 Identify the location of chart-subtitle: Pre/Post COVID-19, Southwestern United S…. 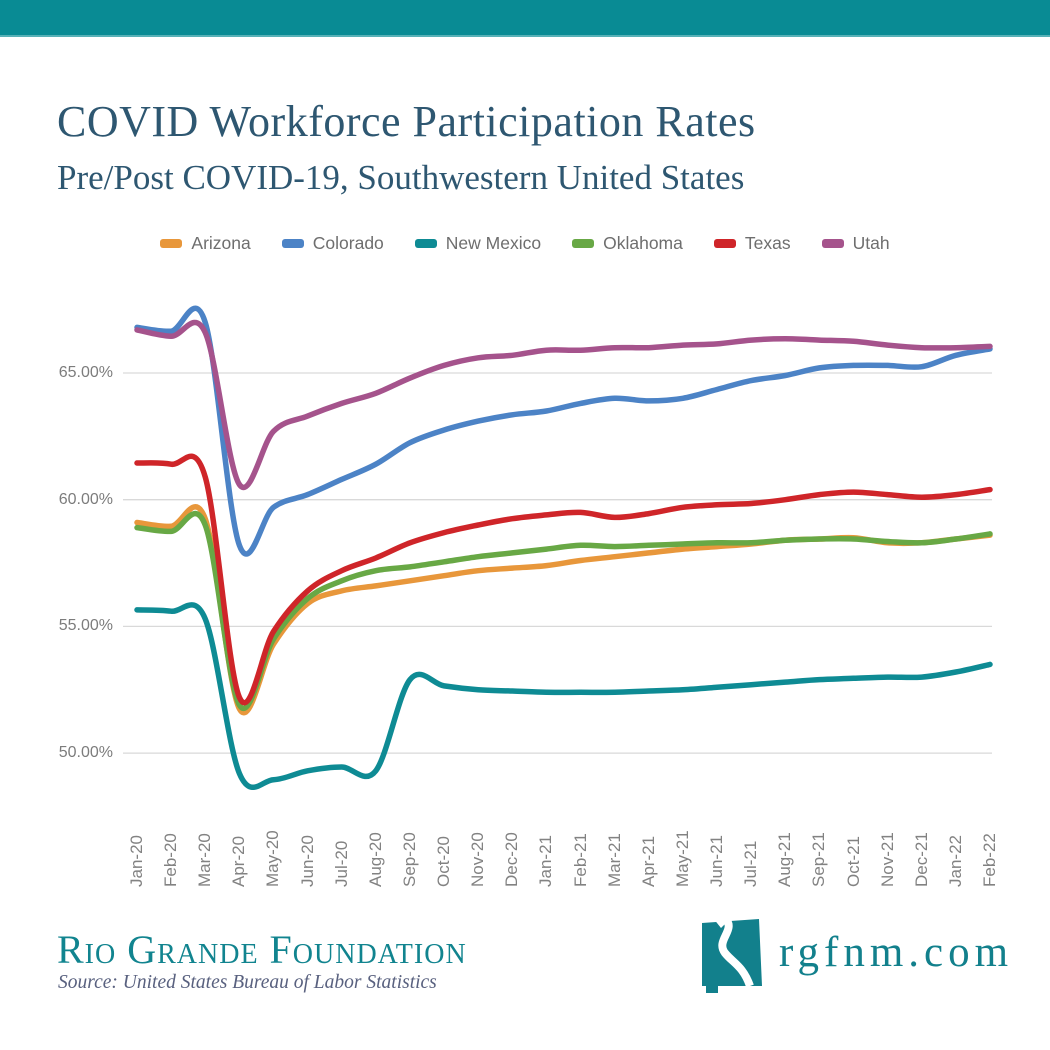
(401, 177).